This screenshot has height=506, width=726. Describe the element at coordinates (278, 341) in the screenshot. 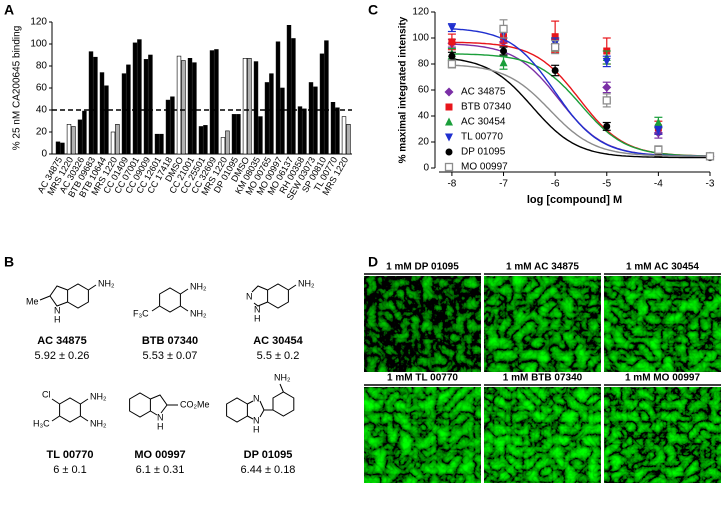

I see `compound-name: AC 30454` at that location.